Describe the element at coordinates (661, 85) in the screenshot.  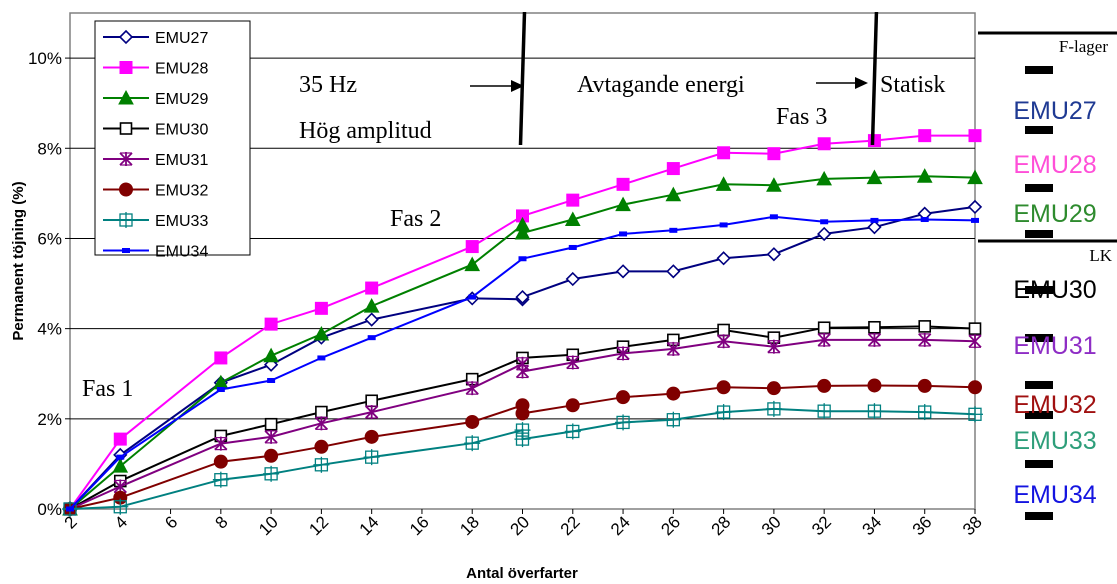
I see `annotation-avtagande: Avtagande energi` at that location.